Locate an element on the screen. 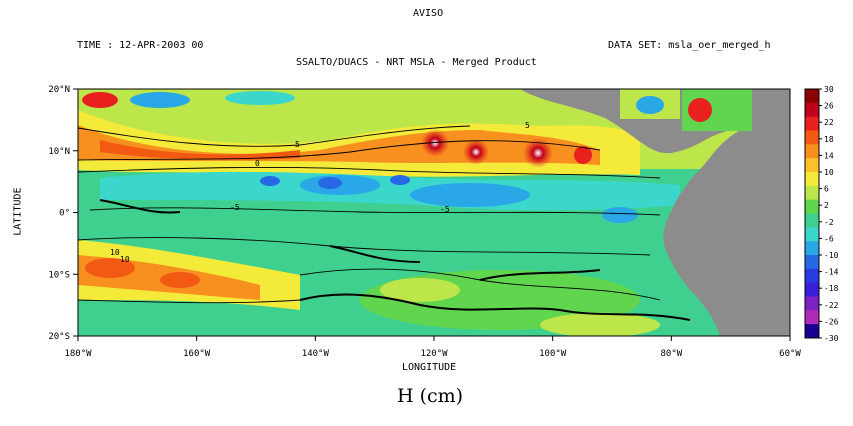 This screenshot has height=426, width=853. y-tick-label: 0° is located at coordinates (64, 214).